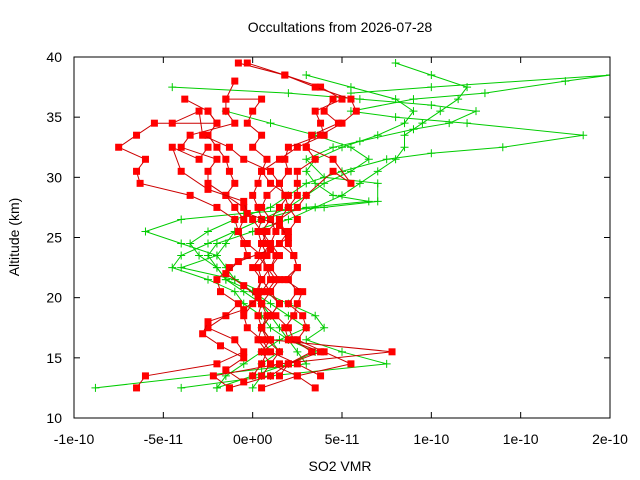 Image resolution: width=640 pixels, height=480 pixels. I want to click on y-tick-label: 40, so click(54, 57).